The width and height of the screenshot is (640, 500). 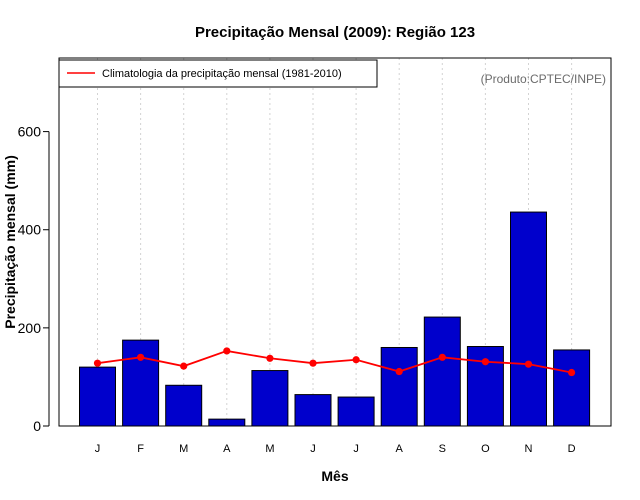 What do you see at coordinates (334, 476) in the screenshot?
I see `x-axis-label: Mês` at bounding box center [334, 476].